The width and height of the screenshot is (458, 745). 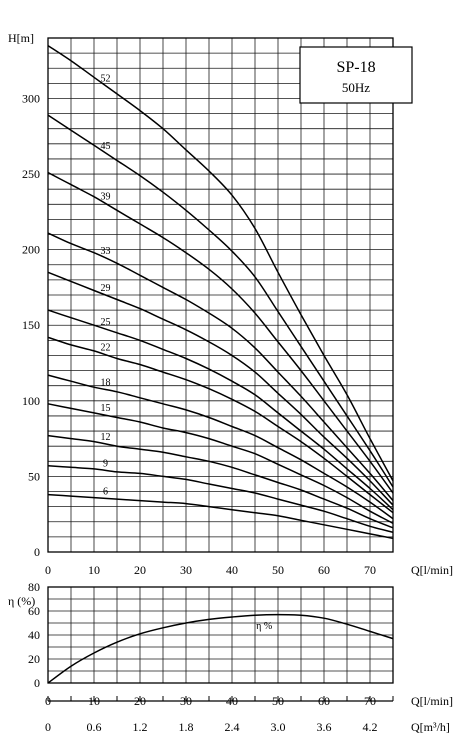 What do you see at coordinates (31, 401) in the screenshot?
I see `head-y-tick-label: 100` at bounding box center [31, 401].